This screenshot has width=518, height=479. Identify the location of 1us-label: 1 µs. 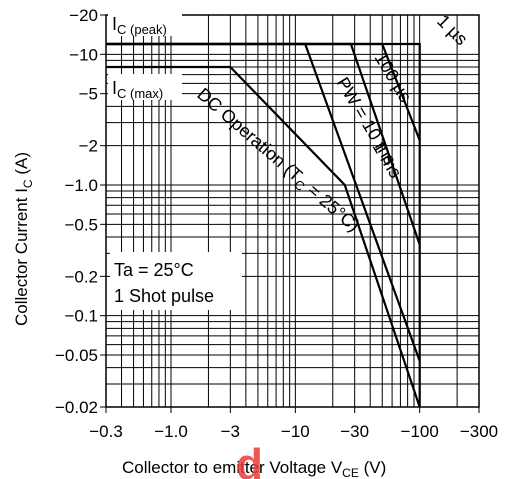
(452, 30).